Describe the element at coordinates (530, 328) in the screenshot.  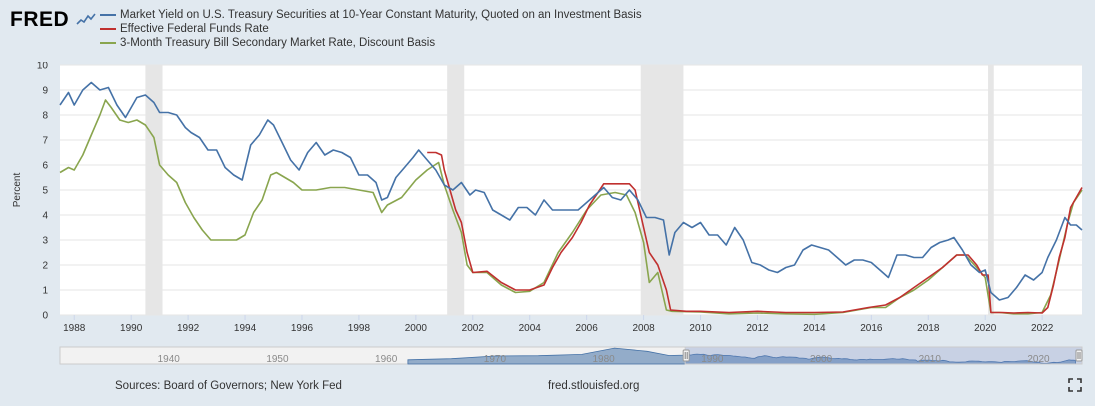
I see `x-tick-label: 2004` at that location.